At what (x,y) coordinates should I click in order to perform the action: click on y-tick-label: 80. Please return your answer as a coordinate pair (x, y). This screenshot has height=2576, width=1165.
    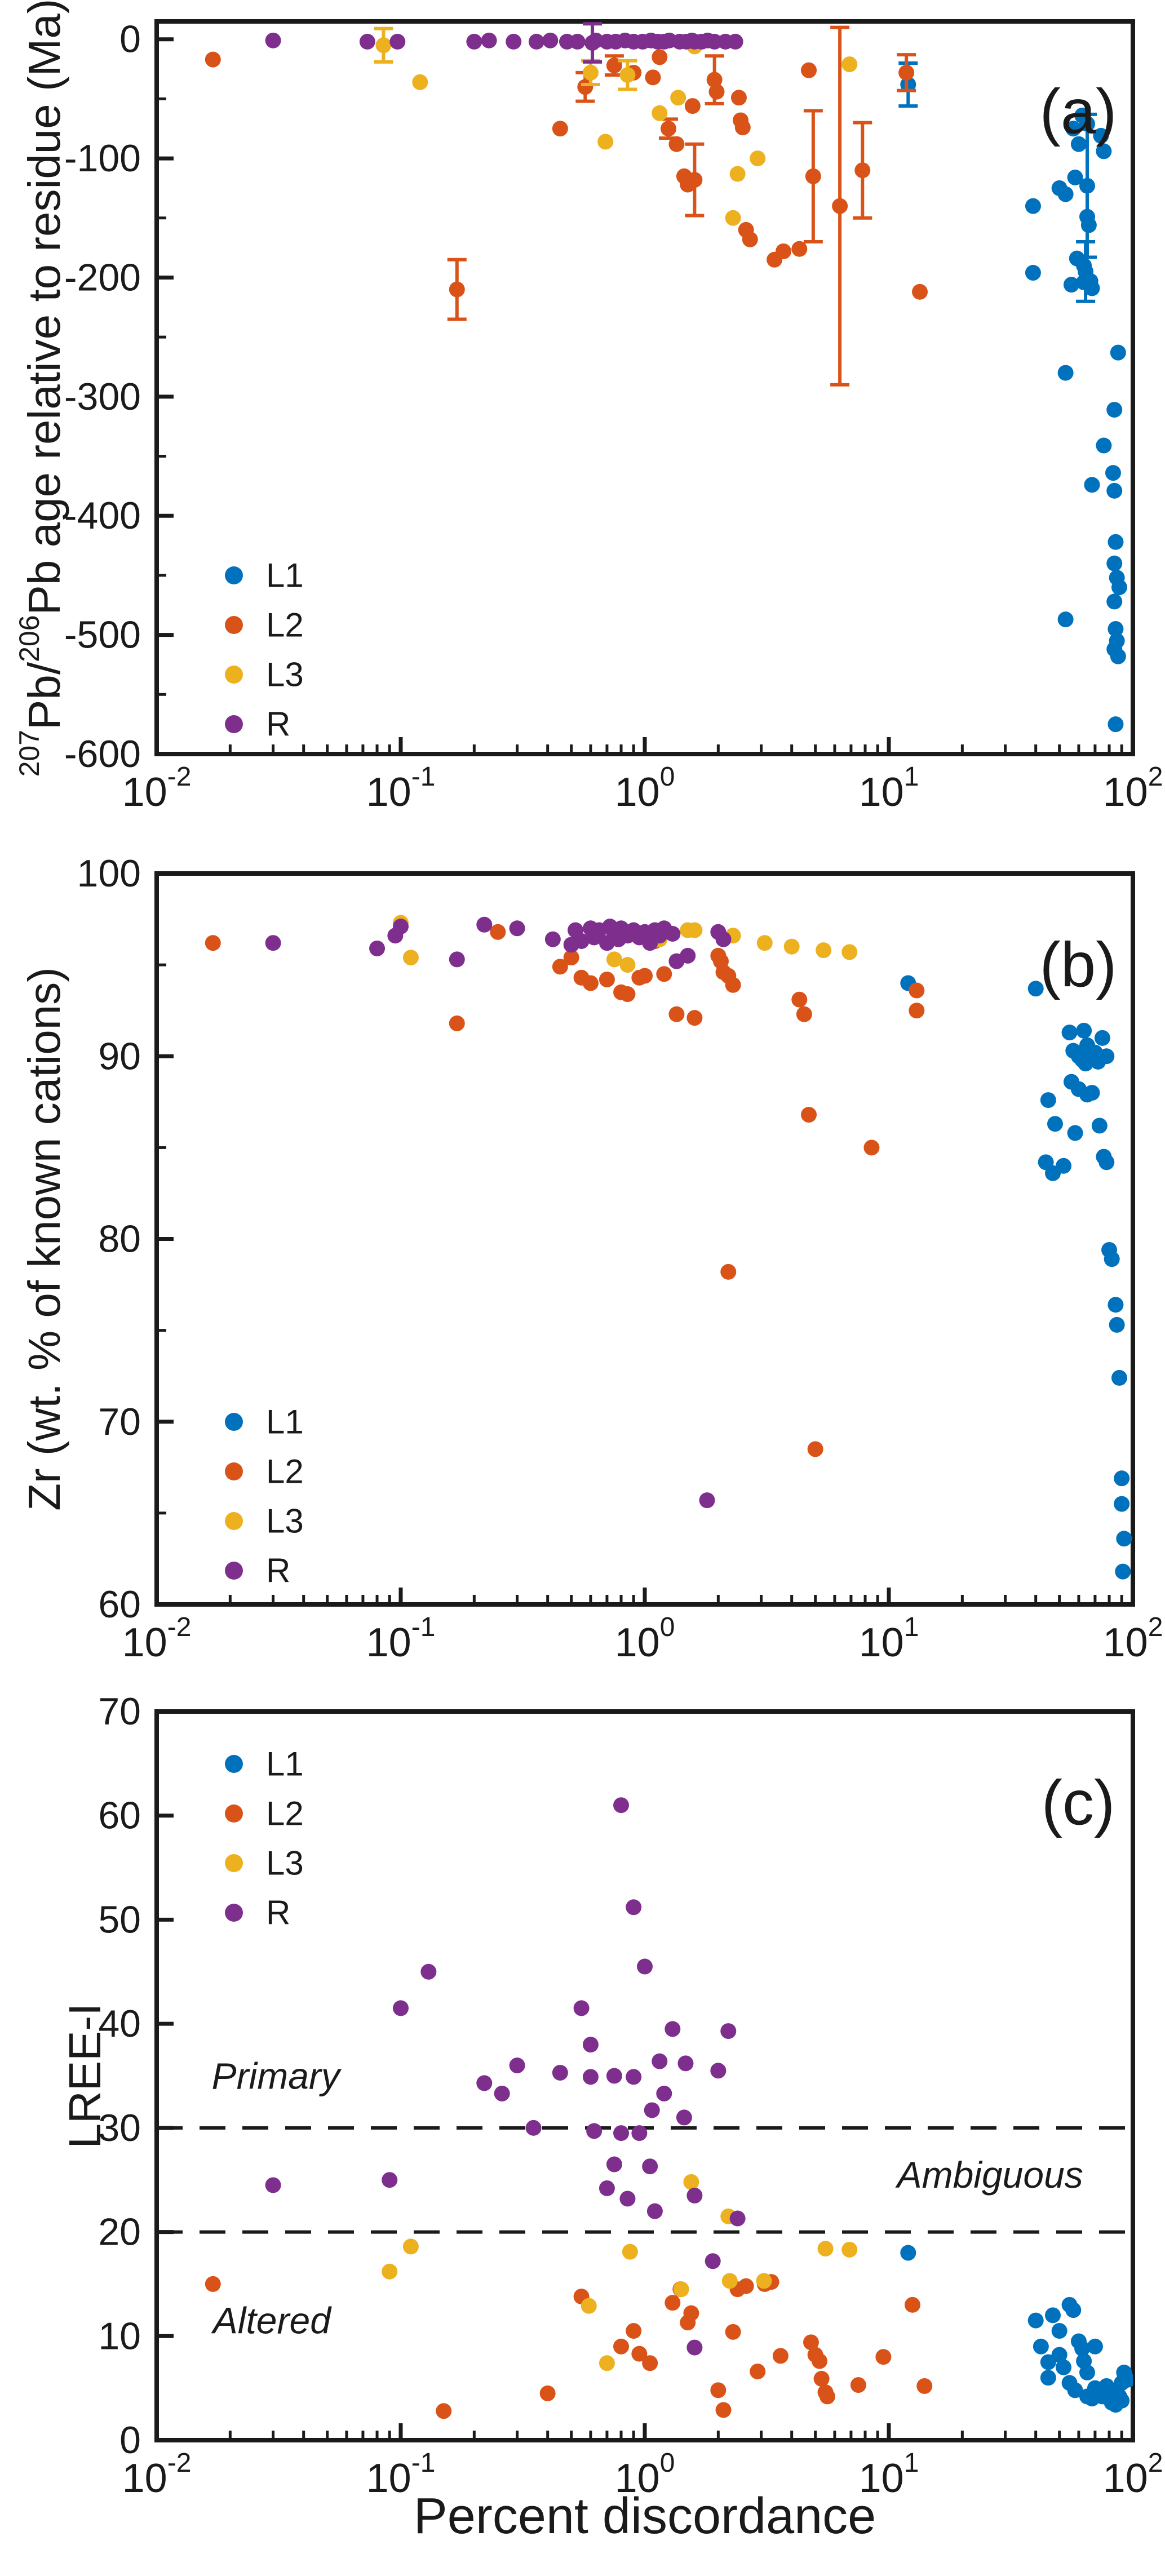
    Looking at the image, I should click on (119, 1239).